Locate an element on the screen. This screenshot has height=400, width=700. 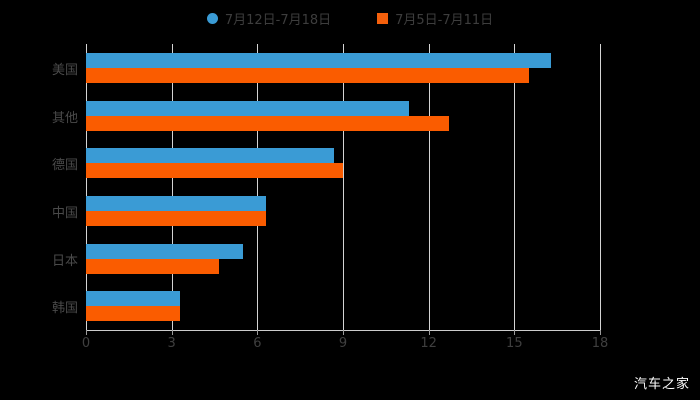
x-axis-tick-label-12: 12 is located at coordinates (428, 343).